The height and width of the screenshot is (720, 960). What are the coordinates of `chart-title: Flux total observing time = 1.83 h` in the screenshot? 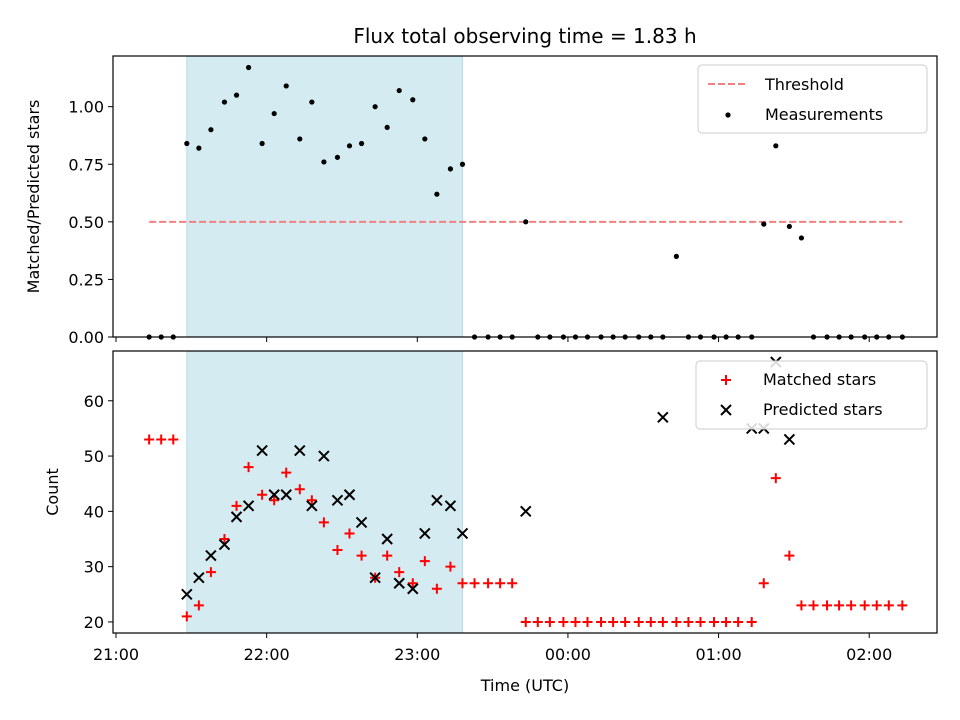 It's located at (524, 36).